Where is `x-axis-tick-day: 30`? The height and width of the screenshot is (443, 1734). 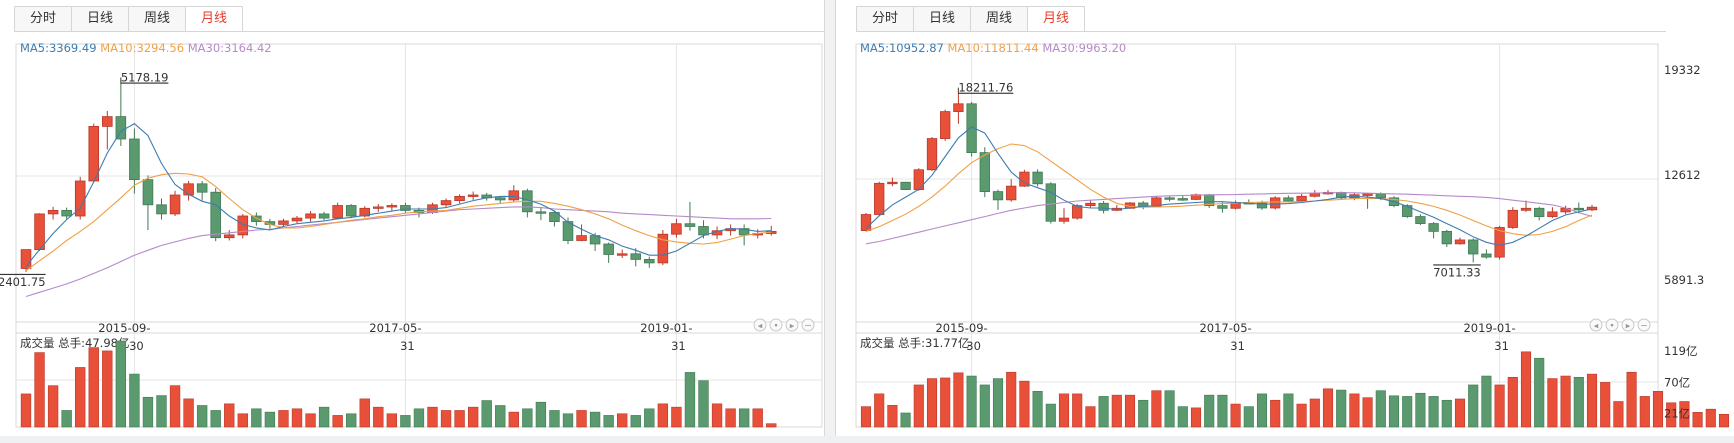
x-axis-tick-day: 30 is located at coordinates (136, 346).